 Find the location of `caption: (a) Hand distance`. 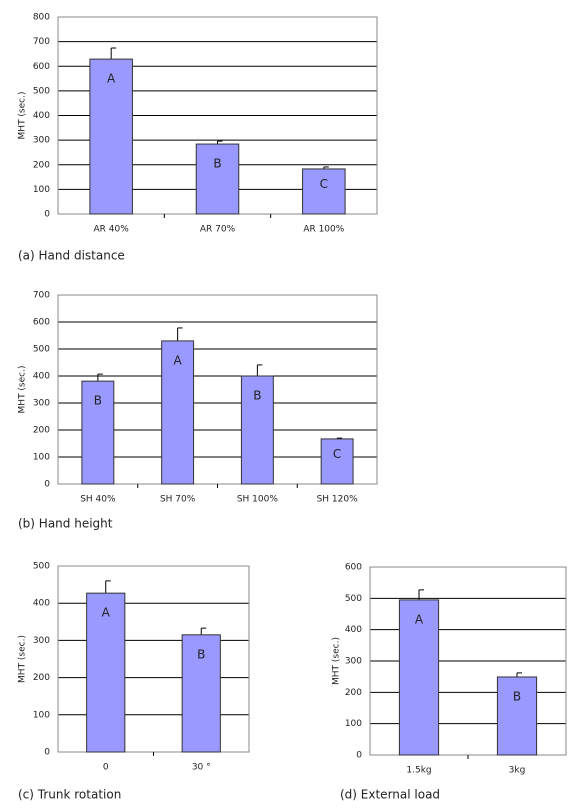

caption: (a) Hand distance is located at coordinates (71, 256).